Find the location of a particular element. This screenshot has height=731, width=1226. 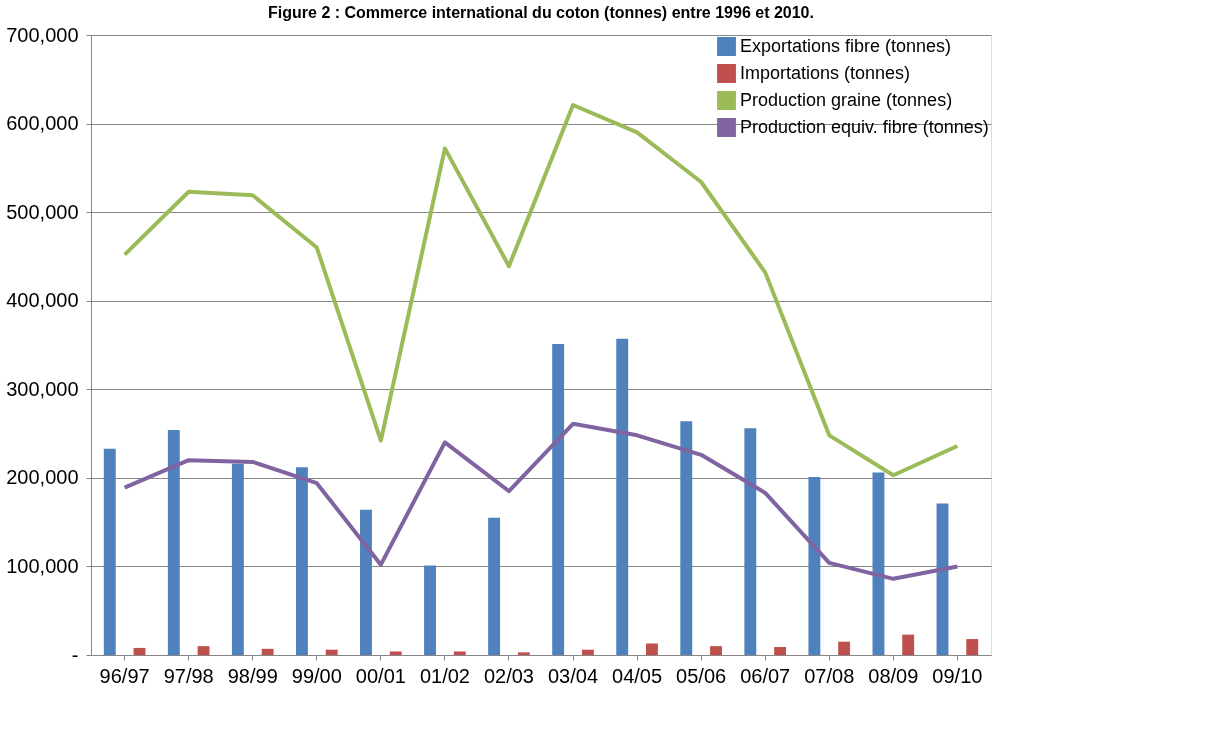

x-tick-label: 03/04 is located at coordinates (573, 675).